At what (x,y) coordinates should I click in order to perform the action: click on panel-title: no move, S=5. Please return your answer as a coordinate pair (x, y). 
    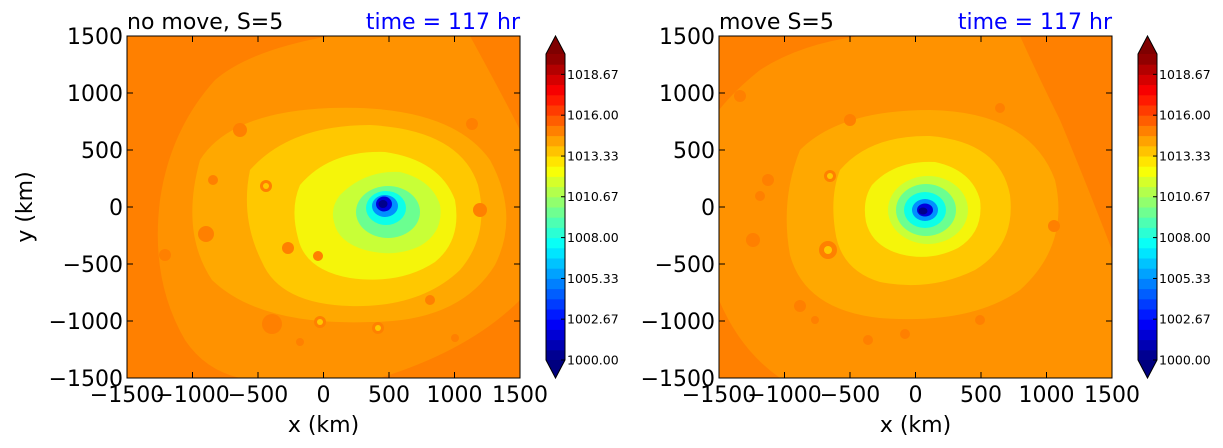
    Looking at the image, I should click on (205, 22).